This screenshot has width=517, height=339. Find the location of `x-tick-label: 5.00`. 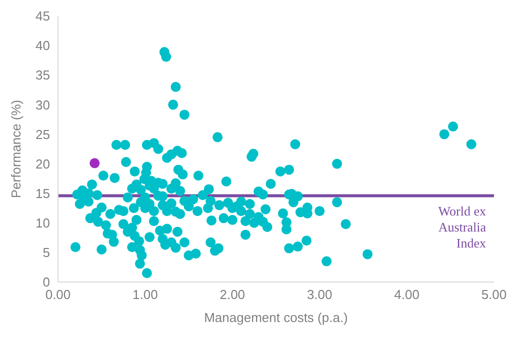

x-tick-label: 5.00 is located at coordinates (494, 294).